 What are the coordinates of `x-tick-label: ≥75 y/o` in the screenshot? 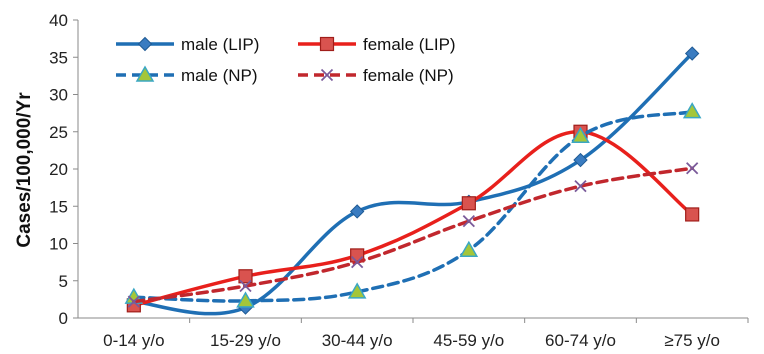 It's located at (692, 340).